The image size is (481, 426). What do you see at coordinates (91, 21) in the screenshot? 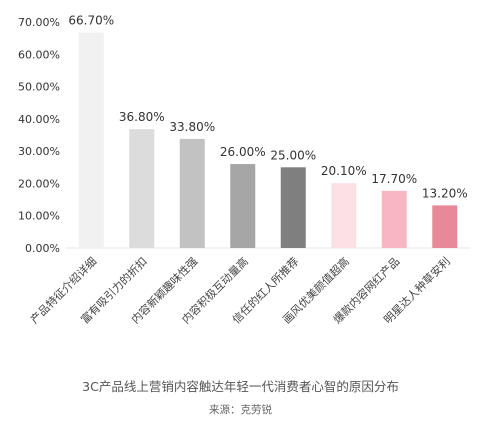
I see `data-label: 66.70%` at bounding box center [91, 21].